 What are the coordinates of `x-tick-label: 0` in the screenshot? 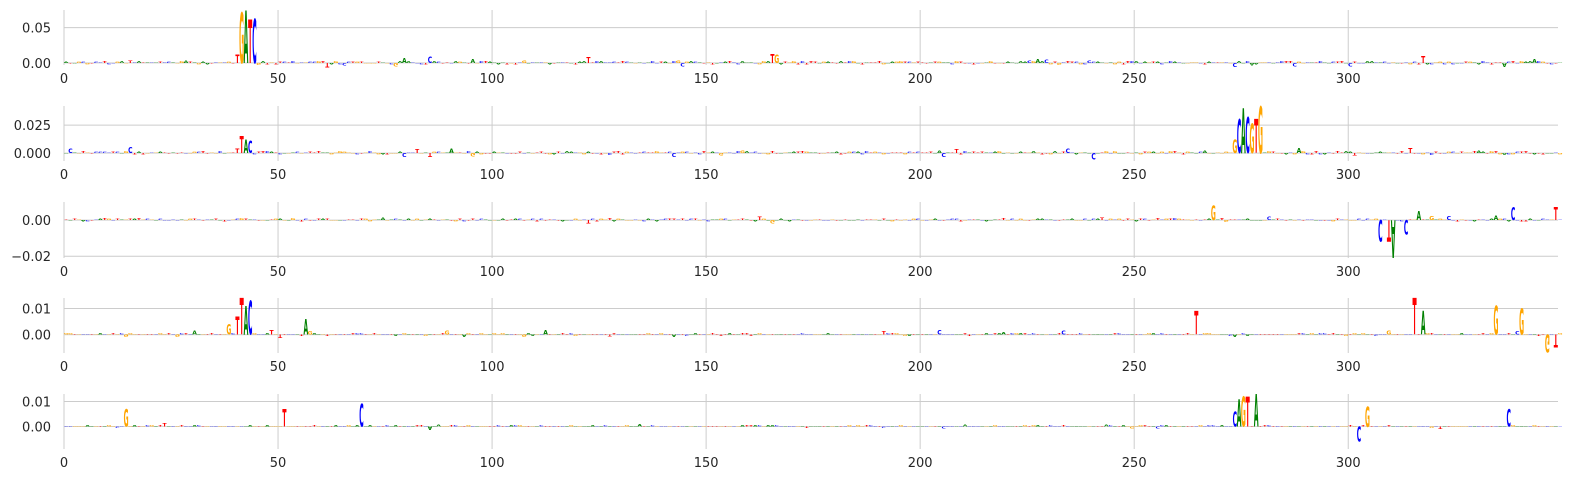 It's located at (64, 463).